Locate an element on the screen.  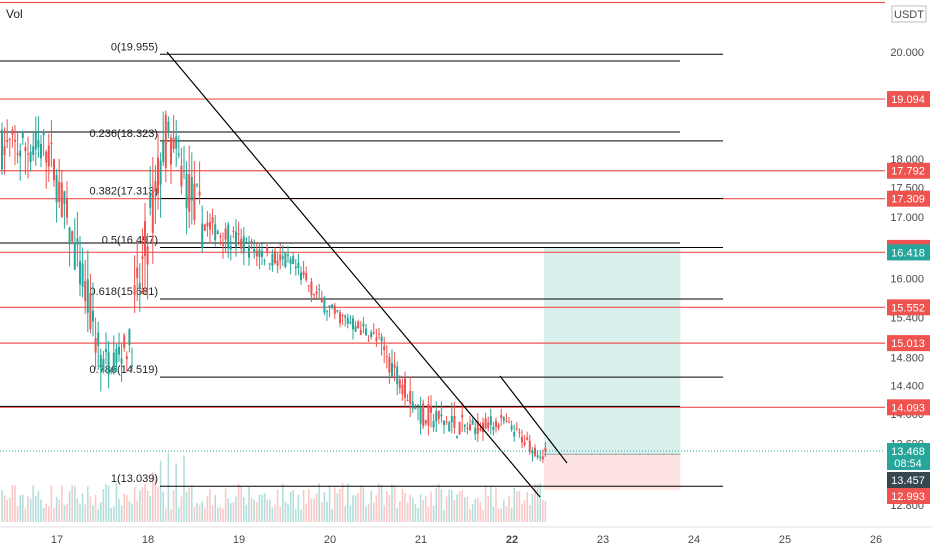
level-badge: 19.094 is located at coordinates (908, 99).